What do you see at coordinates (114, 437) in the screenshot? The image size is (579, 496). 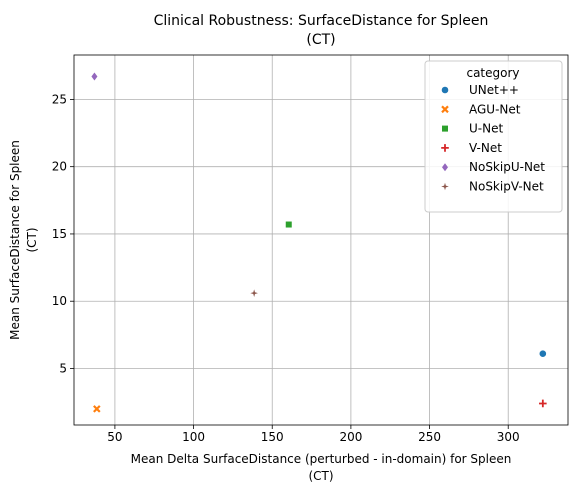 I see `x-tick-label: 50` at bounding box center [114, 437].